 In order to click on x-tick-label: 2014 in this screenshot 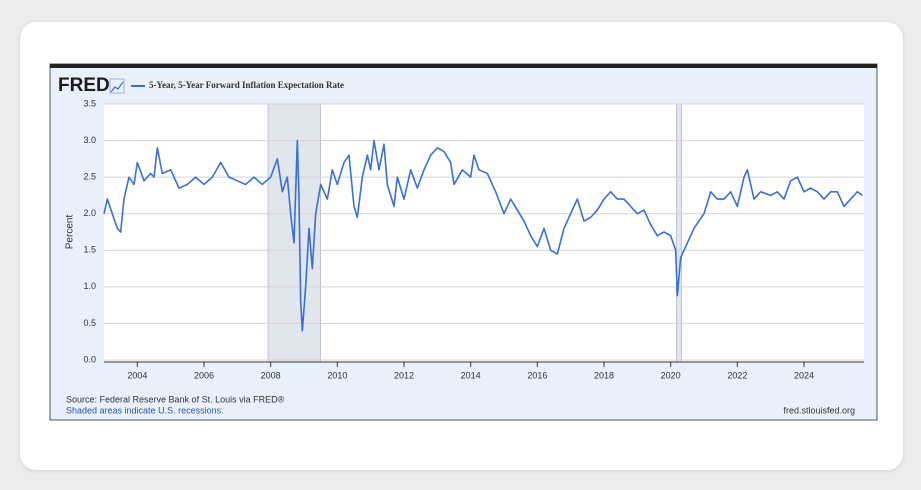, I will do `click(471, 375)`.